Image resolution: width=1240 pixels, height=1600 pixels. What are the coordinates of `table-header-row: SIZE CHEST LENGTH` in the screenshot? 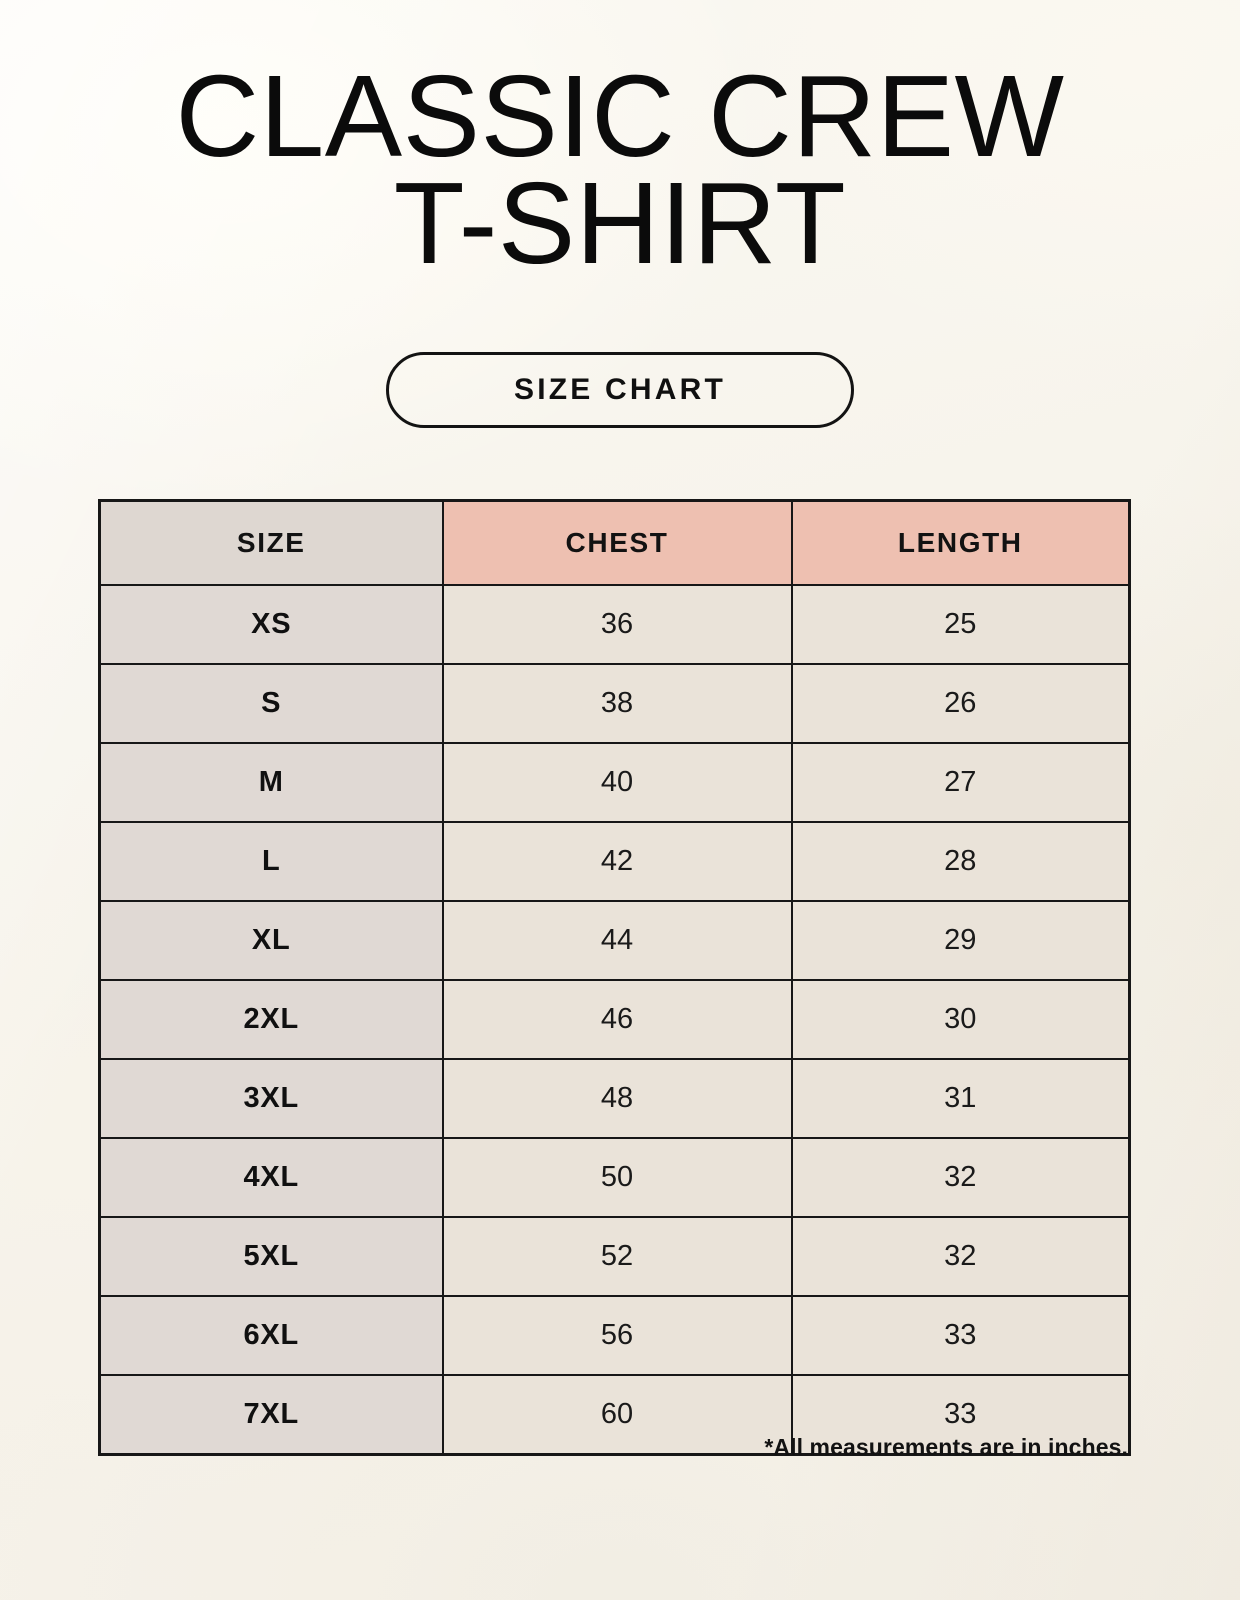 It's located at (614, 542).